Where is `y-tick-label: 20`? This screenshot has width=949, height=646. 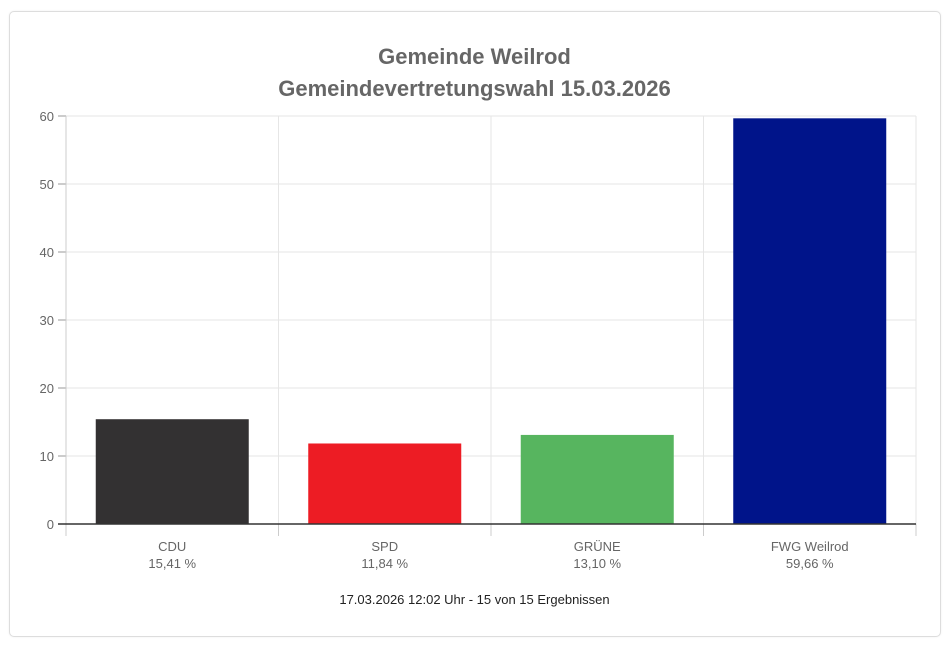
y-tick-label: 20 is located at coordinates (47, 388).